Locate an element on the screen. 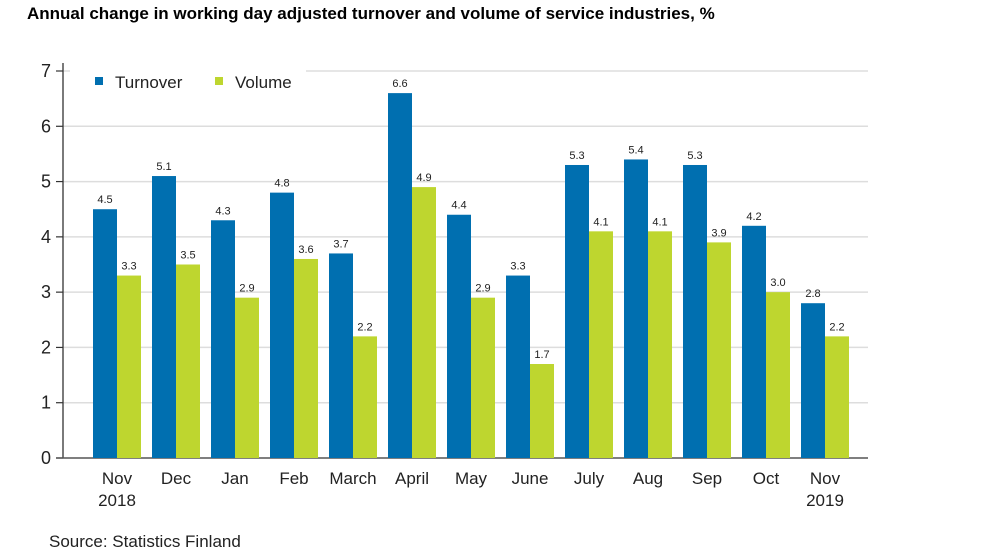 Image resolution: width=989 pixels, height=556 pixels. y-tick-label: 6 is located at coordinates (46, 126).